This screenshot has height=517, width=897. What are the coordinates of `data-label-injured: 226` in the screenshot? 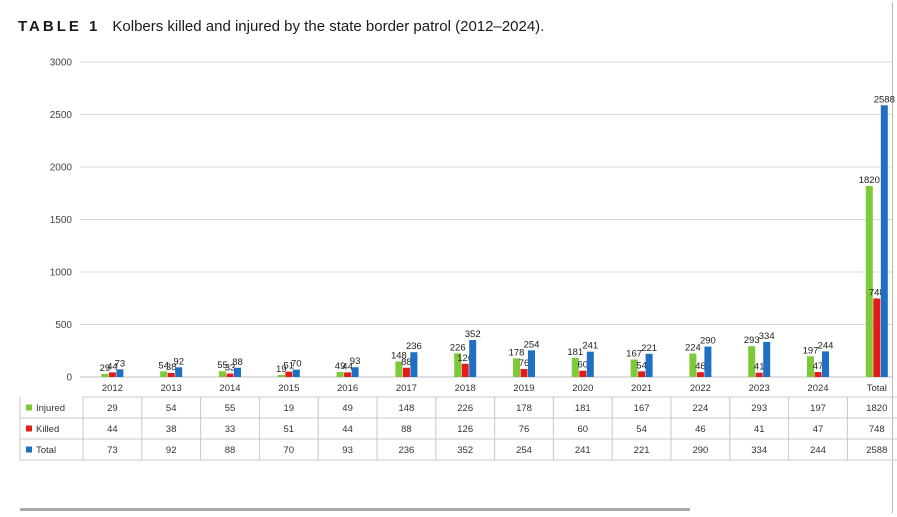 It's located at (458, 347).